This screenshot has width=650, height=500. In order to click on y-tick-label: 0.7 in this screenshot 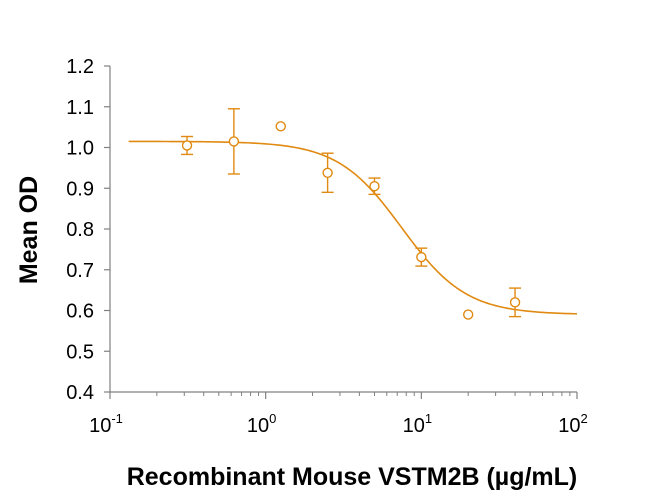, I will do `click(80, 271)`.